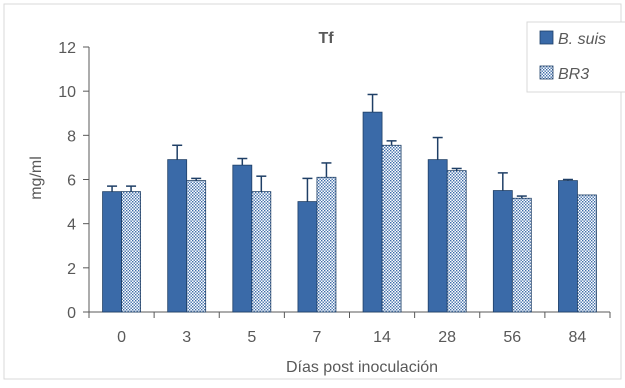  What do you see at coordinates (316, 337) in the screenshot?
I see `x-tick-label: 7` at bounding box center [316, 337].